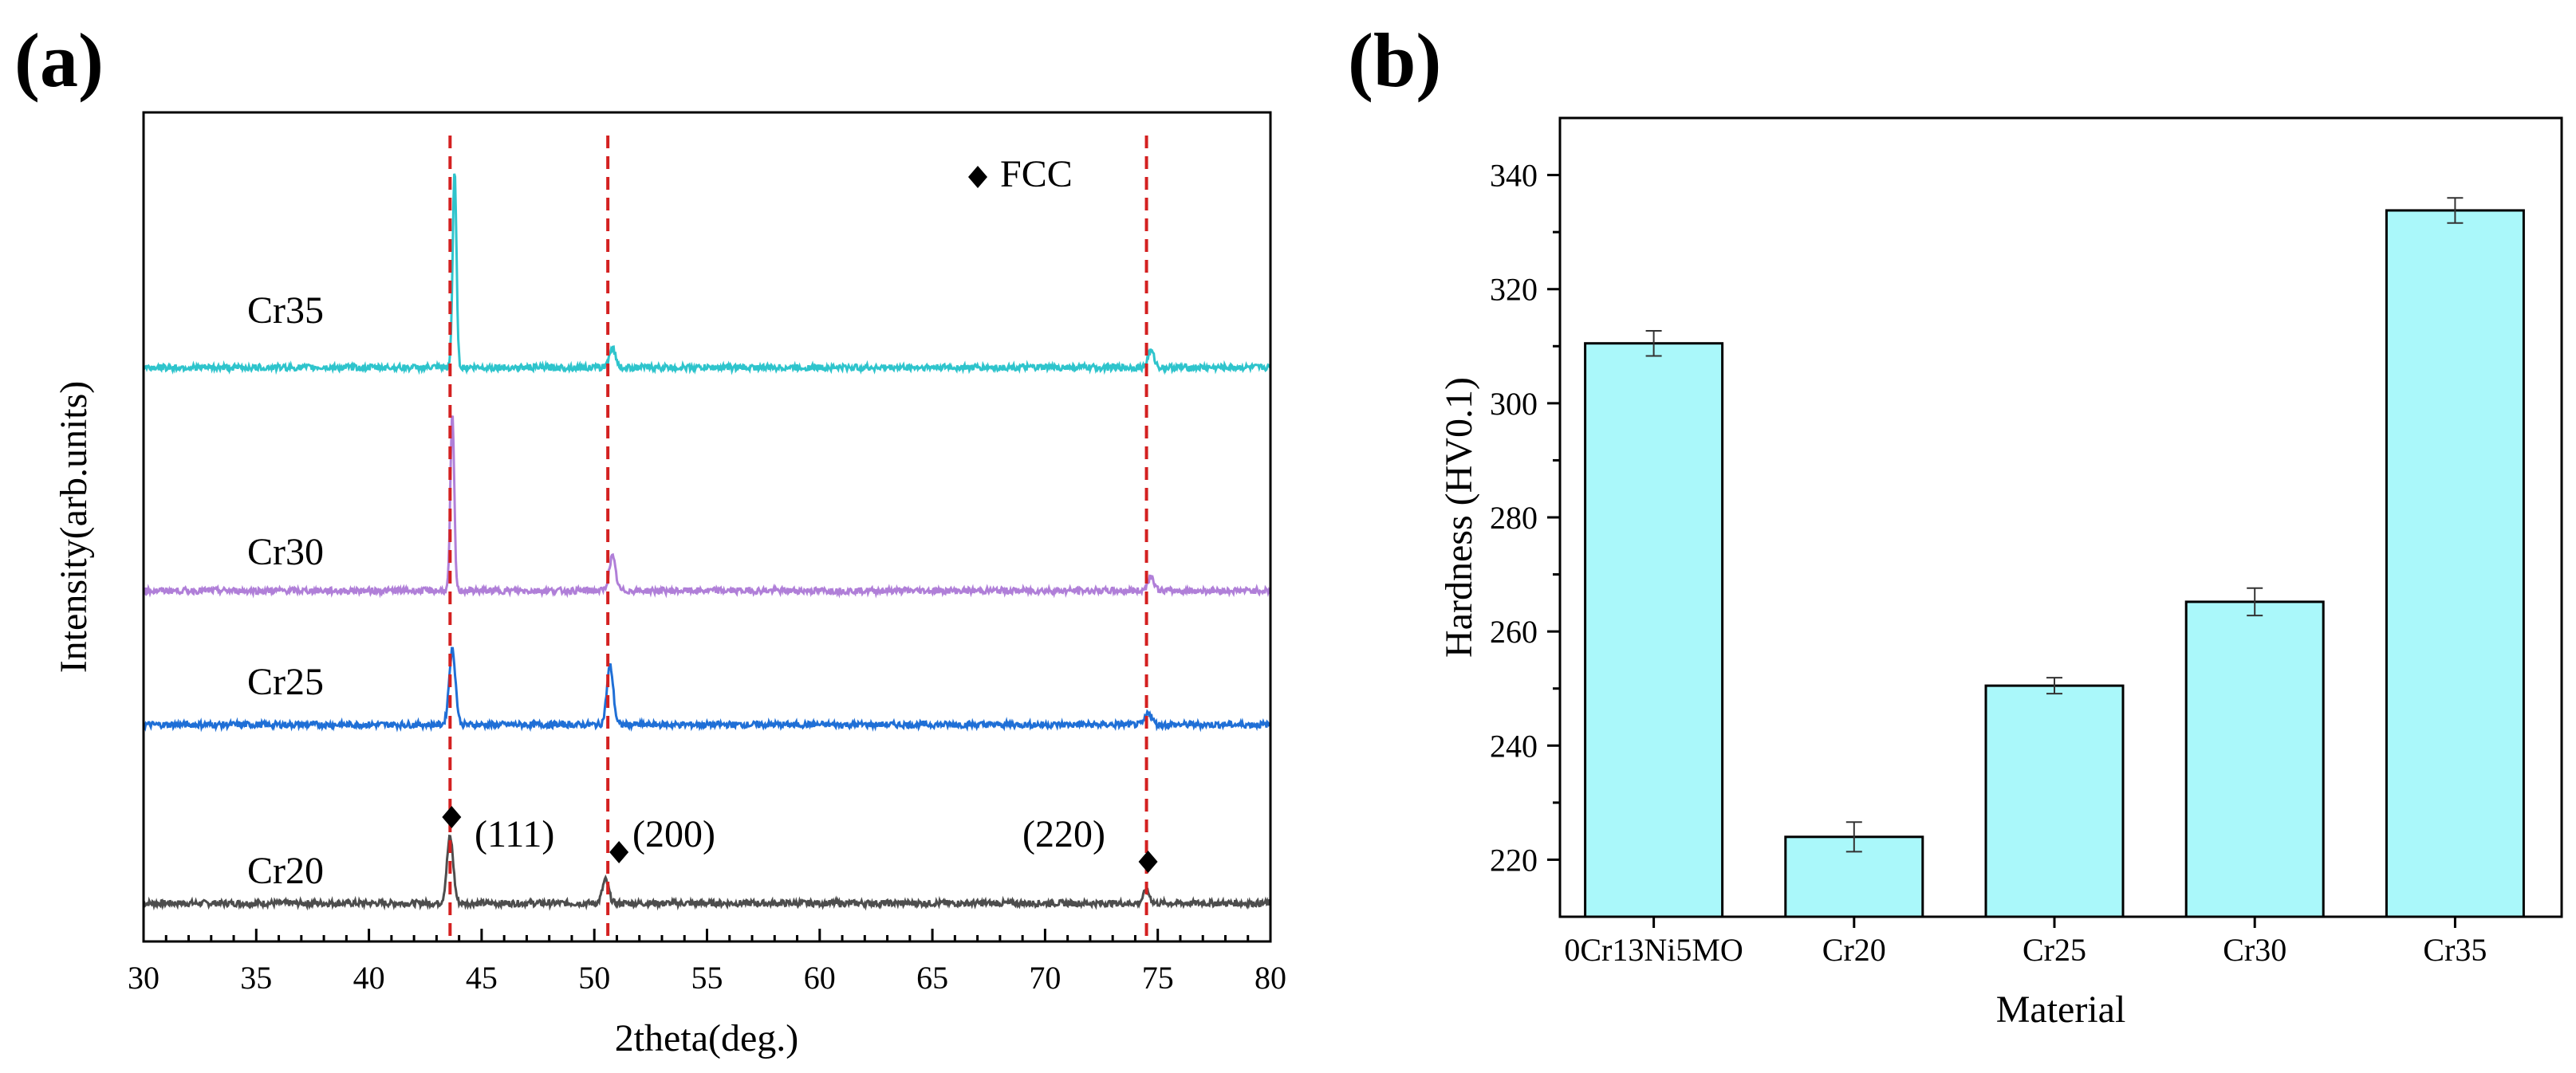 The image size is (2576, 1073). What do you see at coordinates (1514, 404) in the screenshot?
I see `y-tick-label: 300` at bounding box center [1514, 404].